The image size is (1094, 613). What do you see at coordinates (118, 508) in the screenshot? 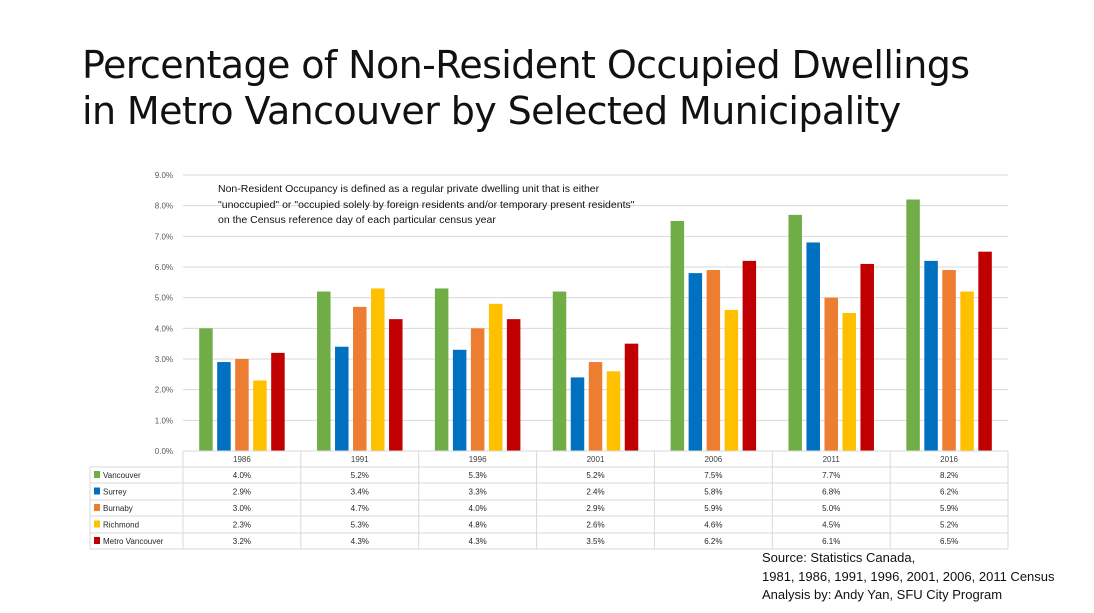
I see `legend-label: Burnaby` at bounding box center [118, 508].